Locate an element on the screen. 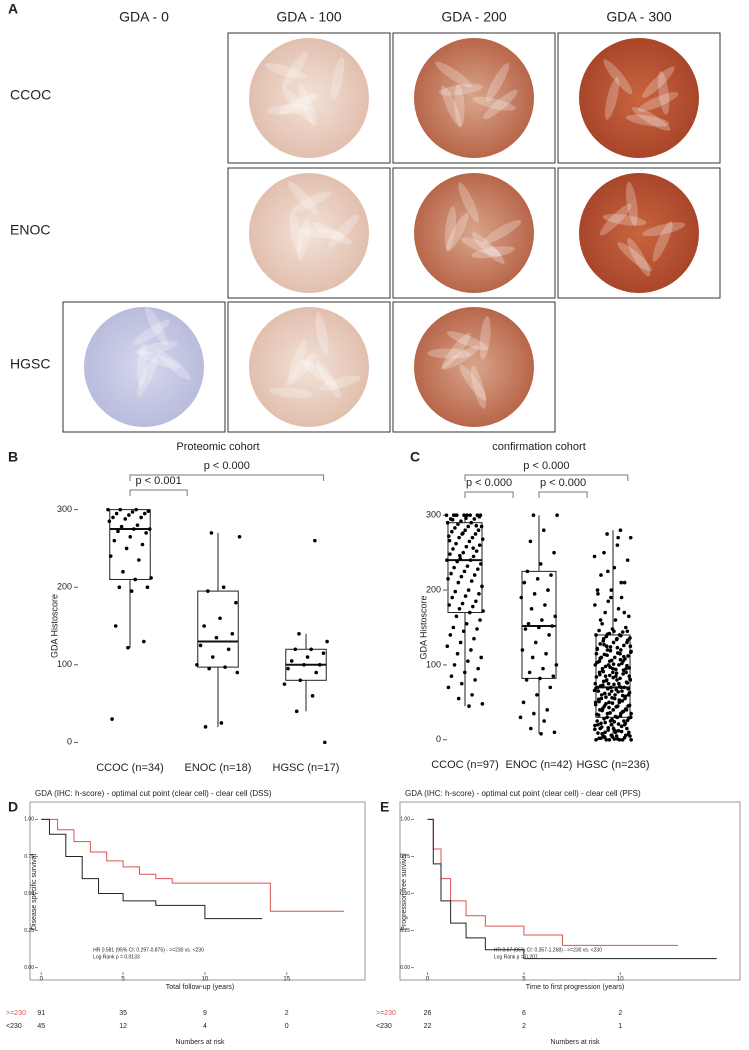 The image size is (749, 1050). column-header: GDA - 200 is located at coordinates (474, 17).